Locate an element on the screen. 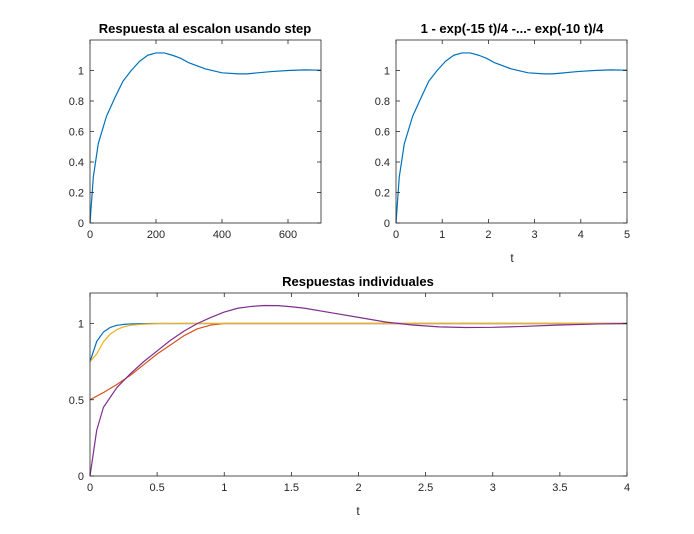  x-tick-label: 5 is located at coordinates (627, 235).